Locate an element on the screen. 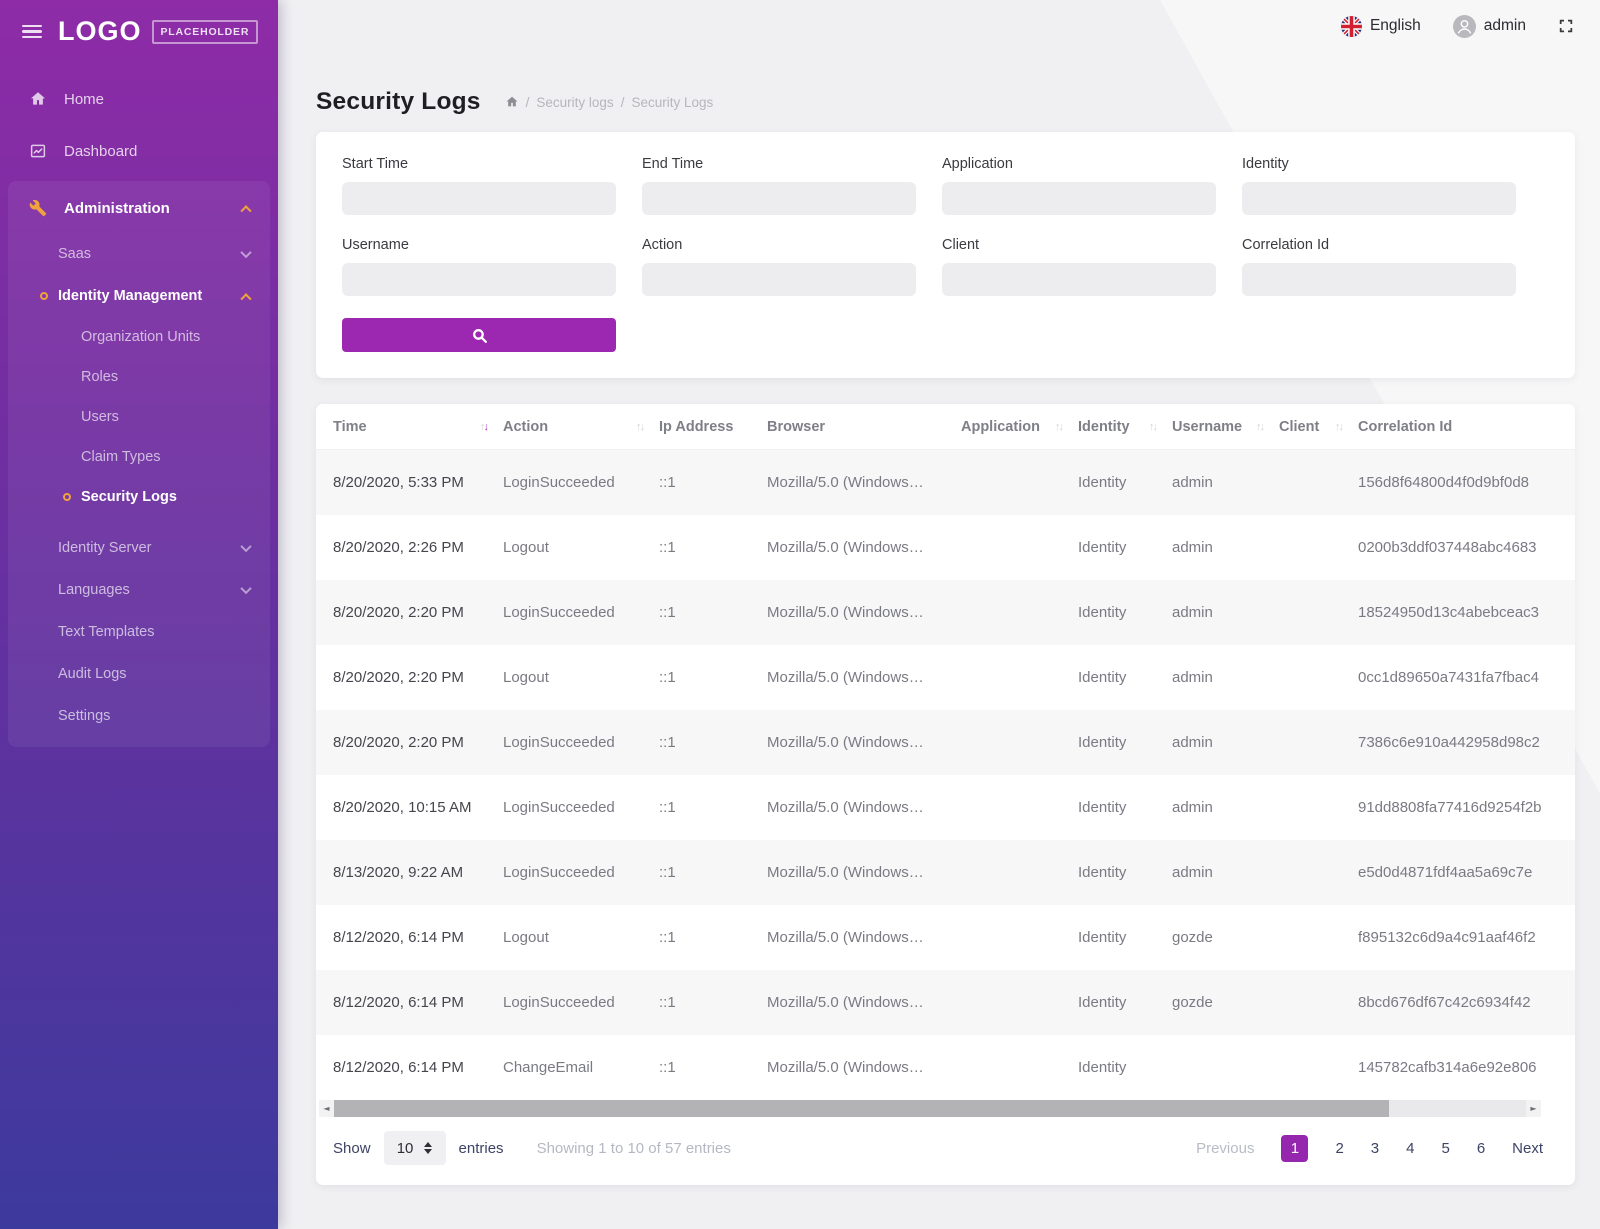  breadcrumb: / Security logs / Security Logs is located at coordinates (609, 102).